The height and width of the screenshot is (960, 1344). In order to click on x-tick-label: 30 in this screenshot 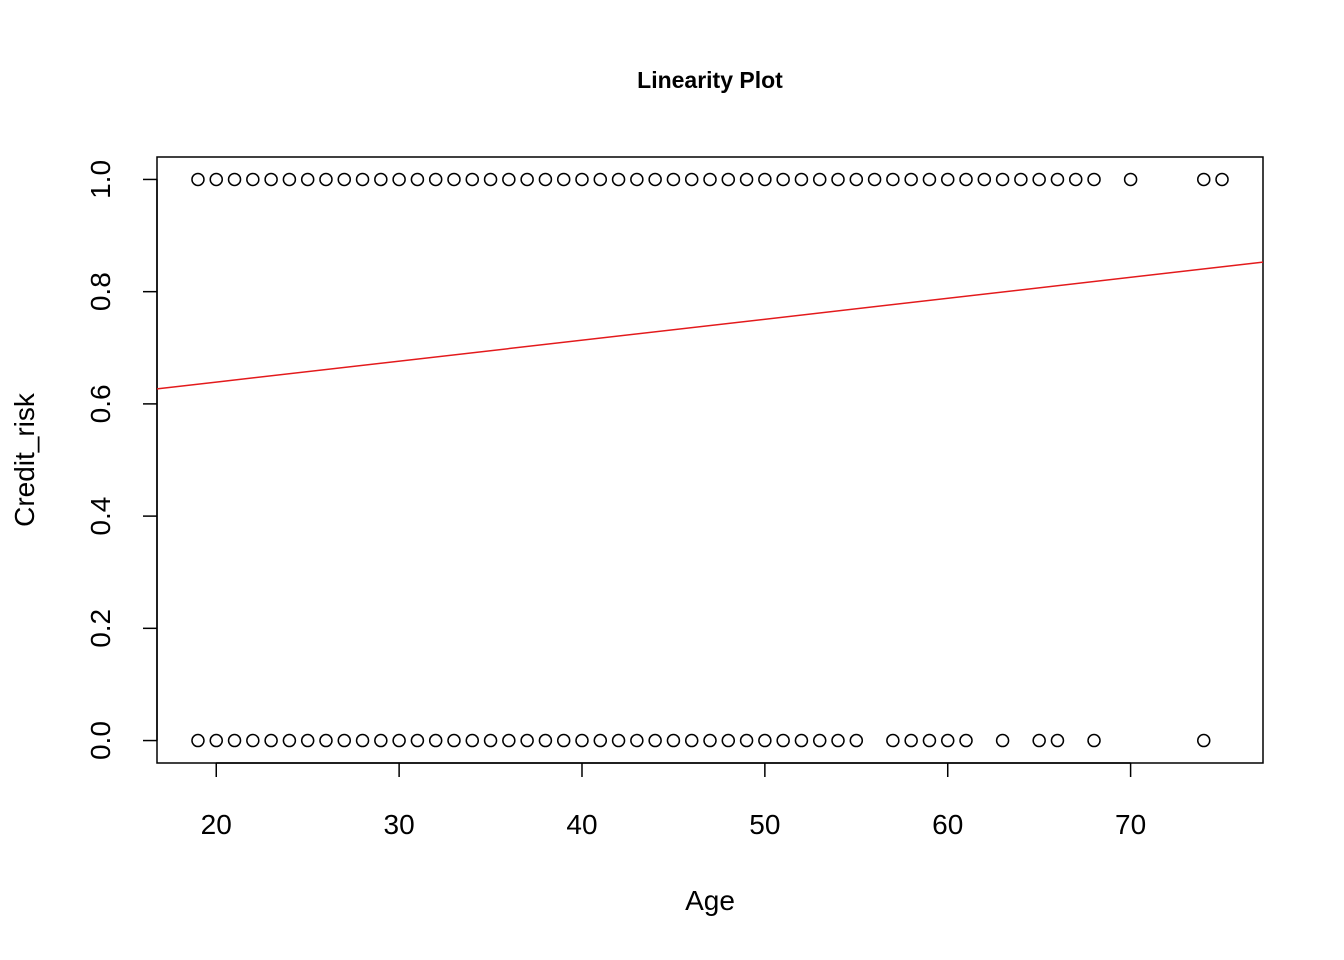, I will do `click(399, 824)`.